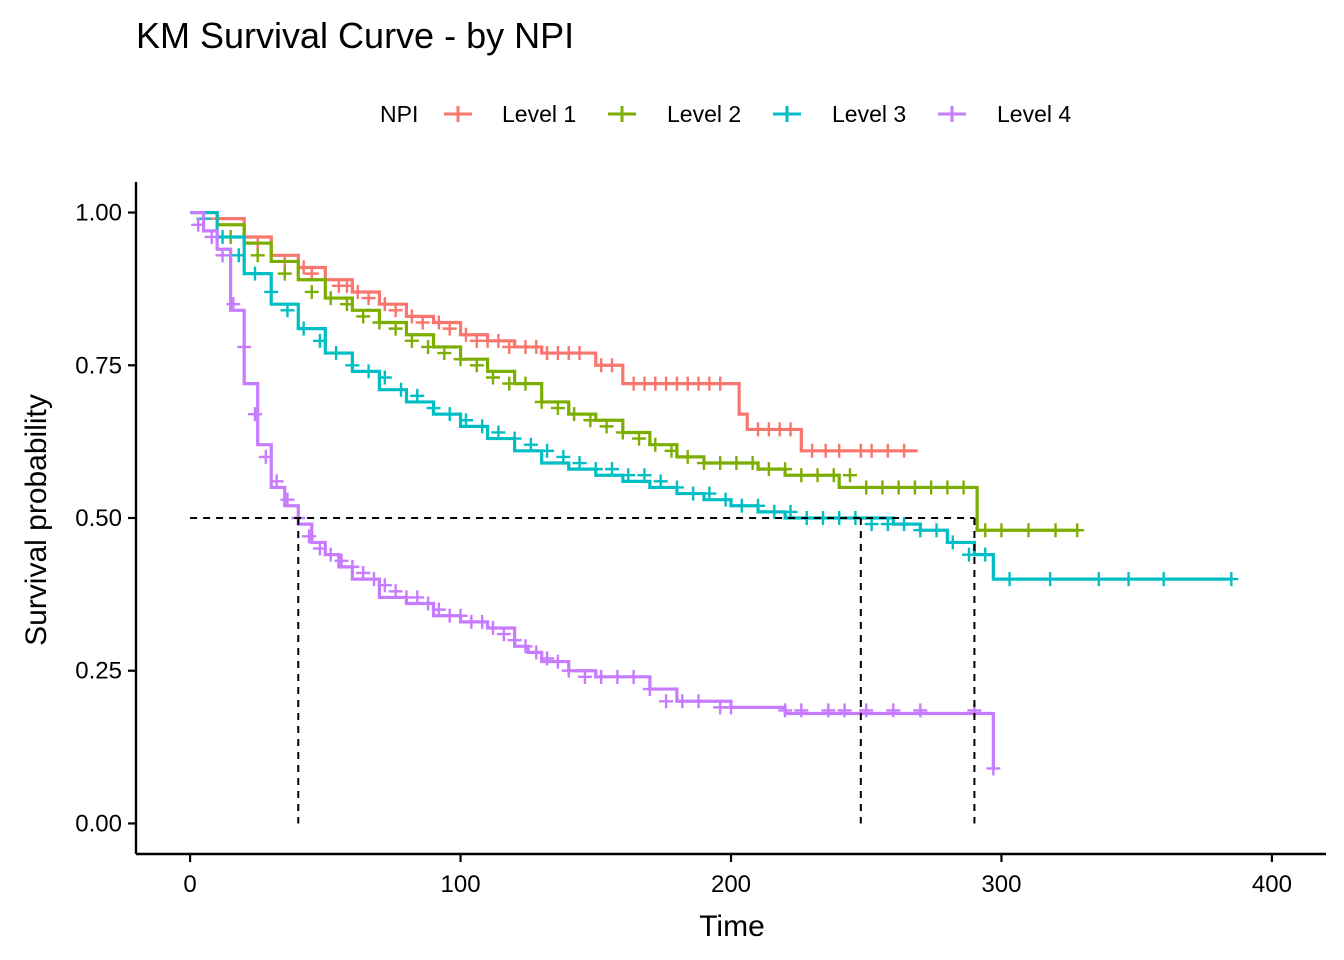 The image size is (1344, 960). I want to click on legend-title: NPI, so click(399, 114).